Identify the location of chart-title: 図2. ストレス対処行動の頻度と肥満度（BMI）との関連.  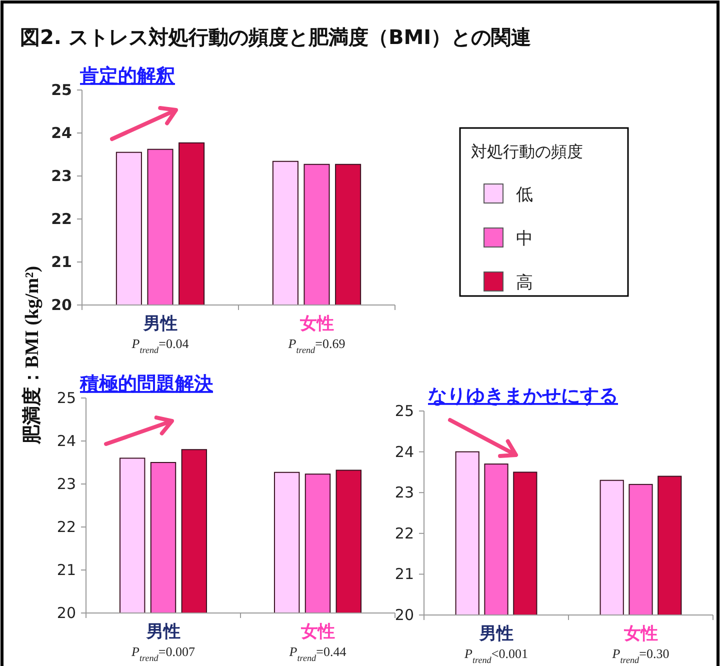
(276, 37).